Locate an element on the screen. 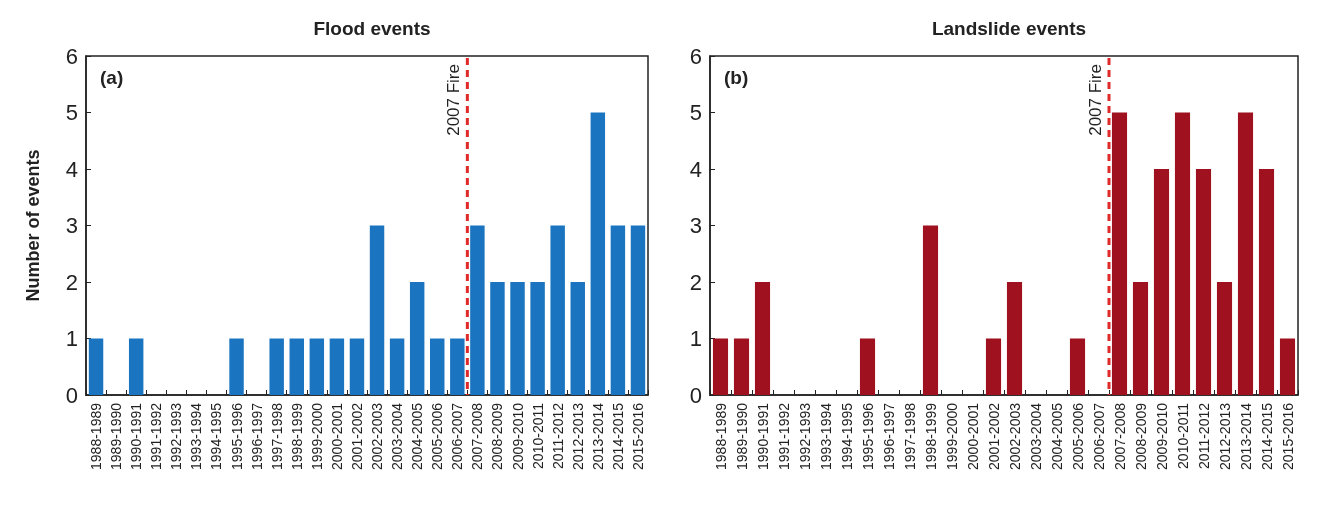 This screenshot has height=520, width=1319. y-tick-label: 5 is located at coordinates (695, 112).